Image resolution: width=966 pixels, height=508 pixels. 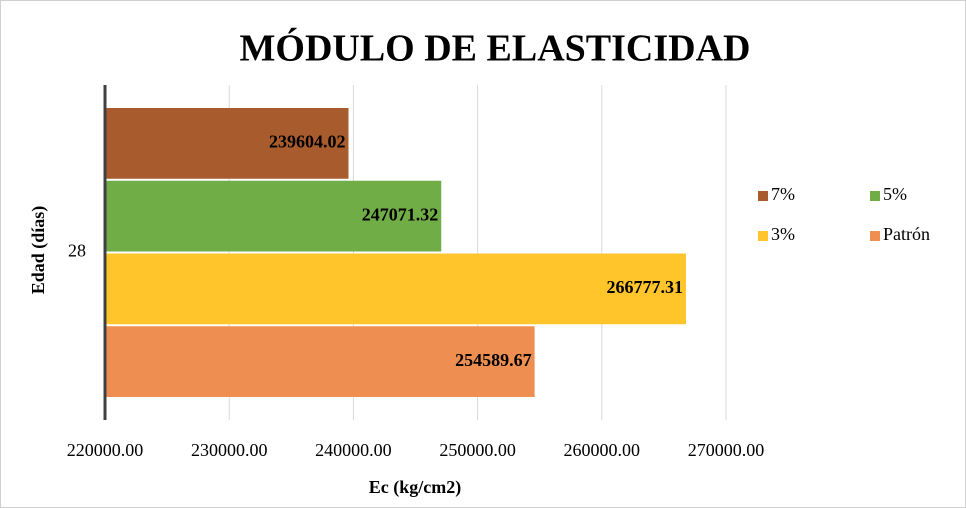 What do you see at coordinates (602, 450) in the screenshot?
I see `x-tick-label: 260000.00` at bounding box center [602, 450].